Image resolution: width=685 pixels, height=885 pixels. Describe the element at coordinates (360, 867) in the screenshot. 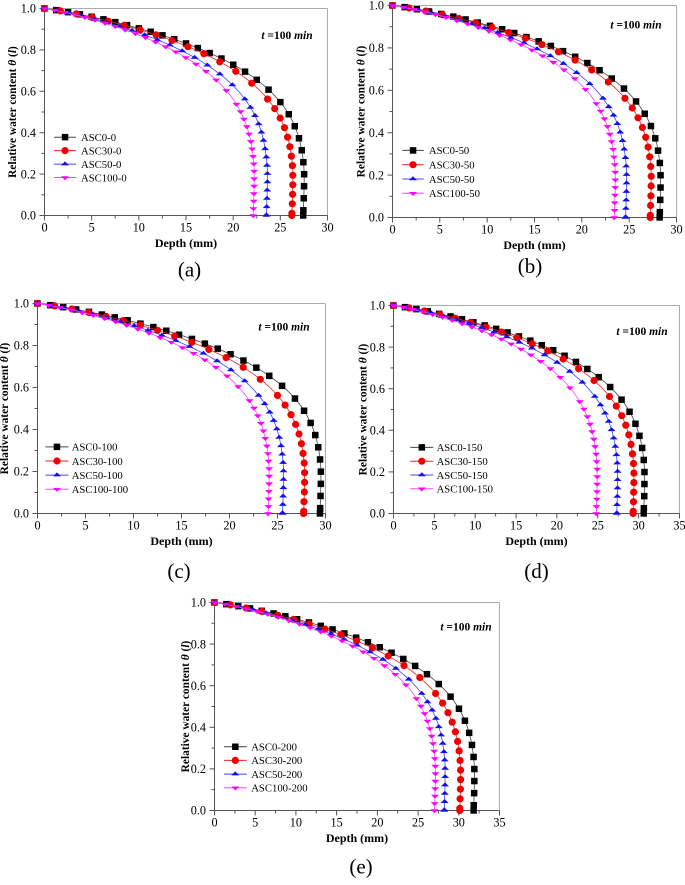

I see `svg-text: (e)` at that location.